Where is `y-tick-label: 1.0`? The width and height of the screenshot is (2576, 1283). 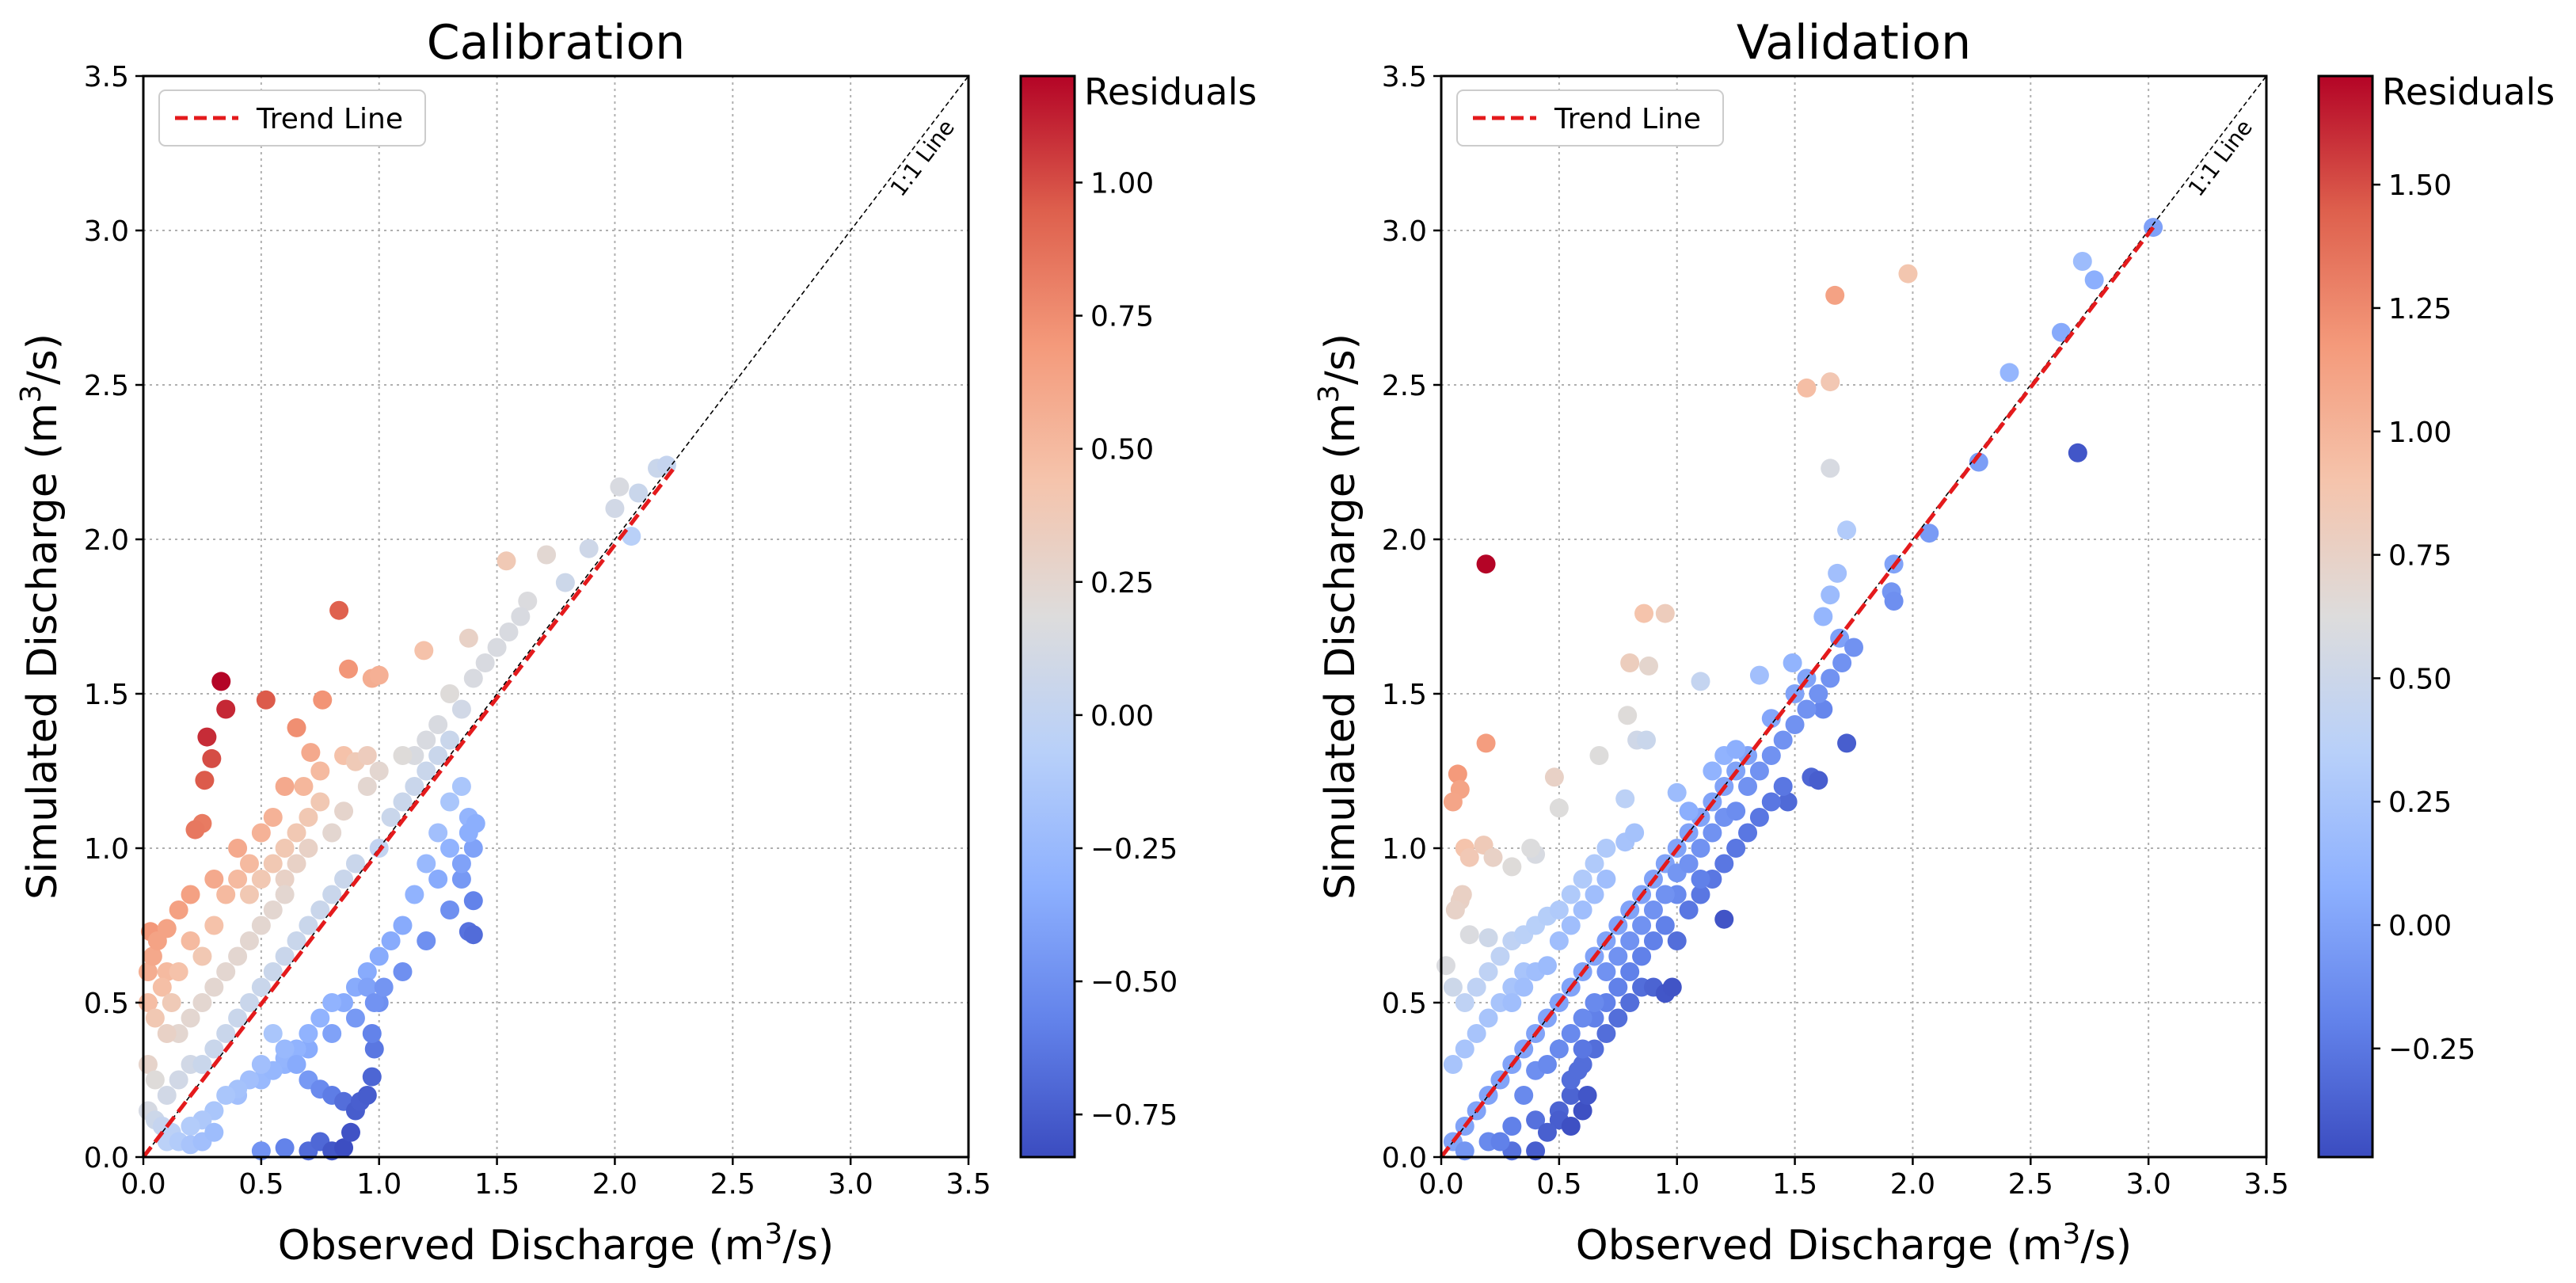
y-tick-label: 1.0 is located at coordinates (1404, 849).